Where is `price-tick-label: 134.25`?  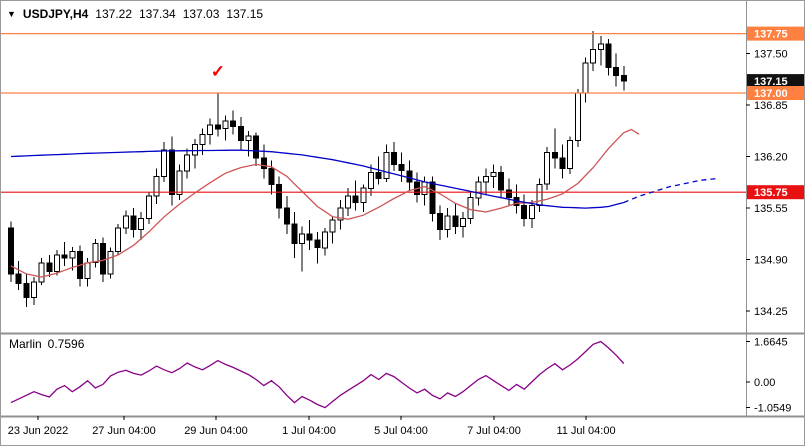
price-tick-label: 134.25 is located at coordinates (771, 312).